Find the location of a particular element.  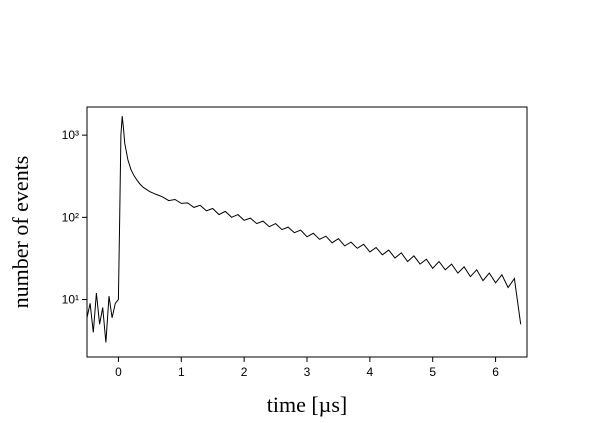

x-tick-label: 4 is located at coordinates (370, 372).